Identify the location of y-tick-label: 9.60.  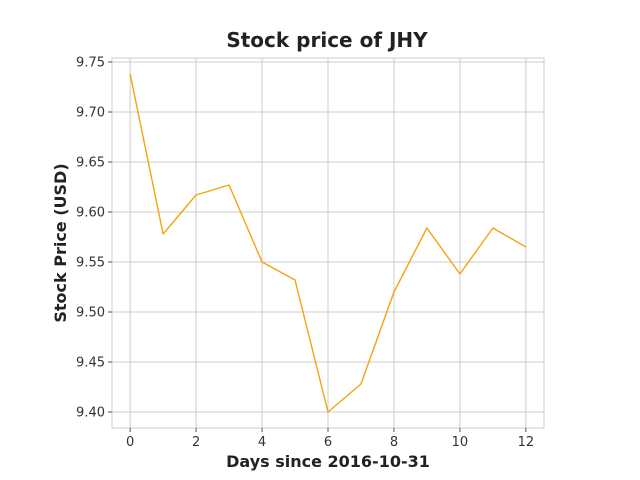
(90, 213).